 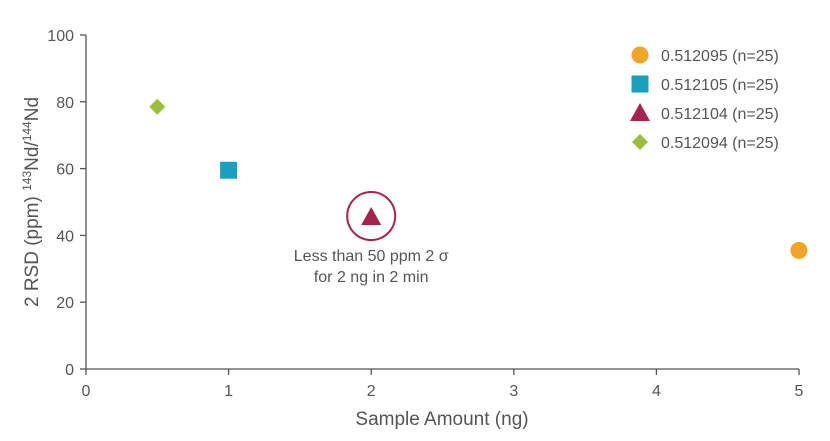 What do you see at coordinates (799, 250) in the screenshot?
I see `data-point-circle` at bounding box center [799, 250].